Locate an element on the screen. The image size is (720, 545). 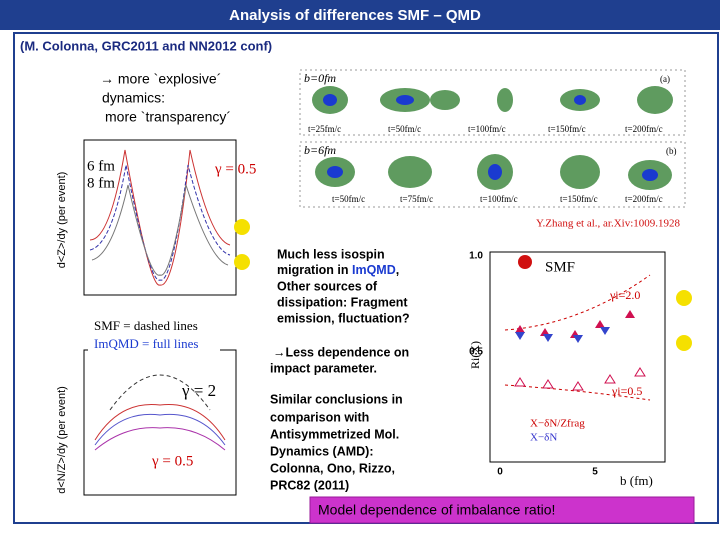
panel-label: (a) is located at coordinates (665, 79).